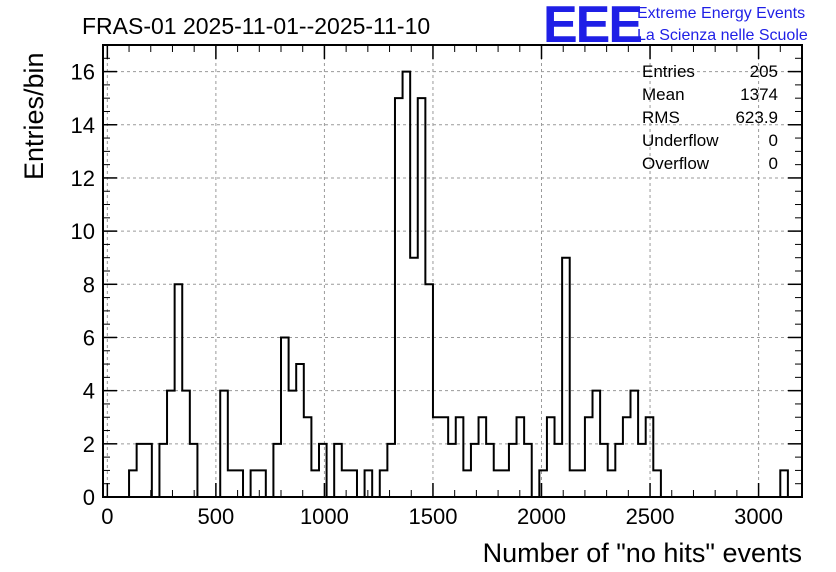 The height and width of the screenshot is (572, 836). I want to click on stat-value: 623.9, so click(756, 117).